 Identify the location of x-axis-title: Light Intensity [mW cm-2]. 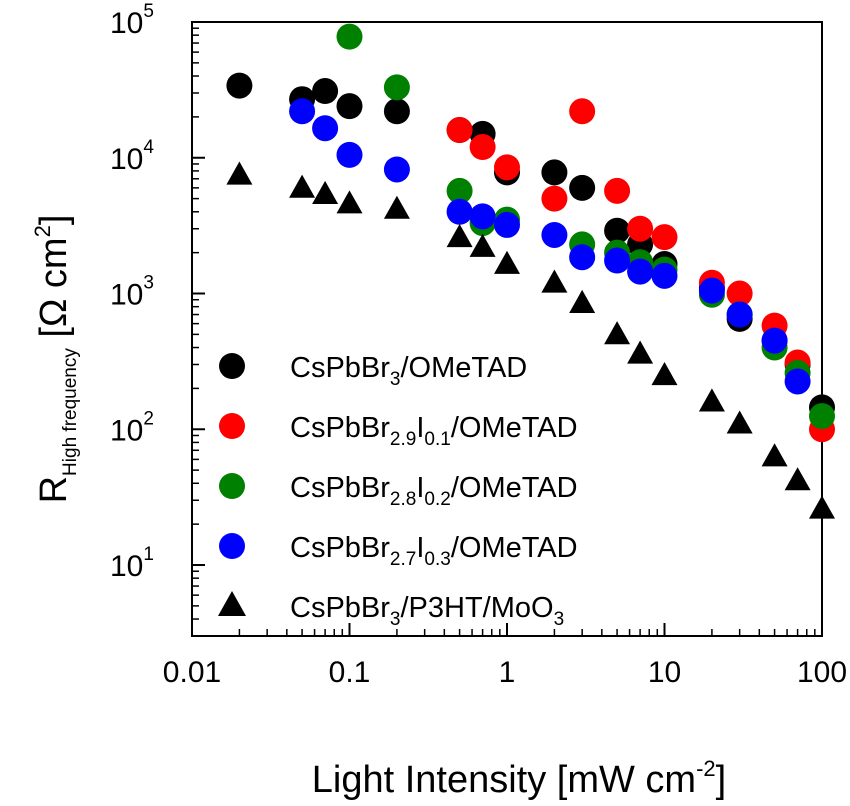
(519, 778).